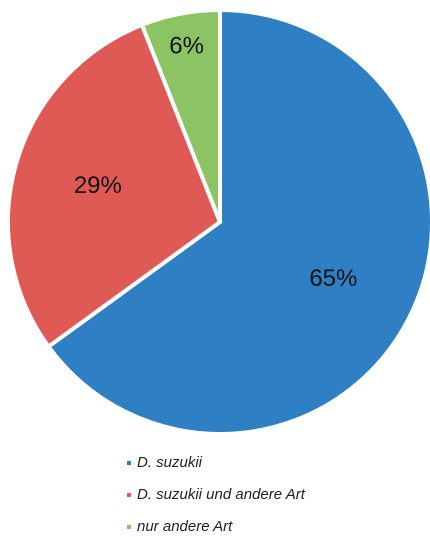 The width and height of the screenshot is (430, 537). What do you see at coordinates (185, 526) in the screenshot?
I see `legend-label: nur andere Art` at bounding box center [185, 526].